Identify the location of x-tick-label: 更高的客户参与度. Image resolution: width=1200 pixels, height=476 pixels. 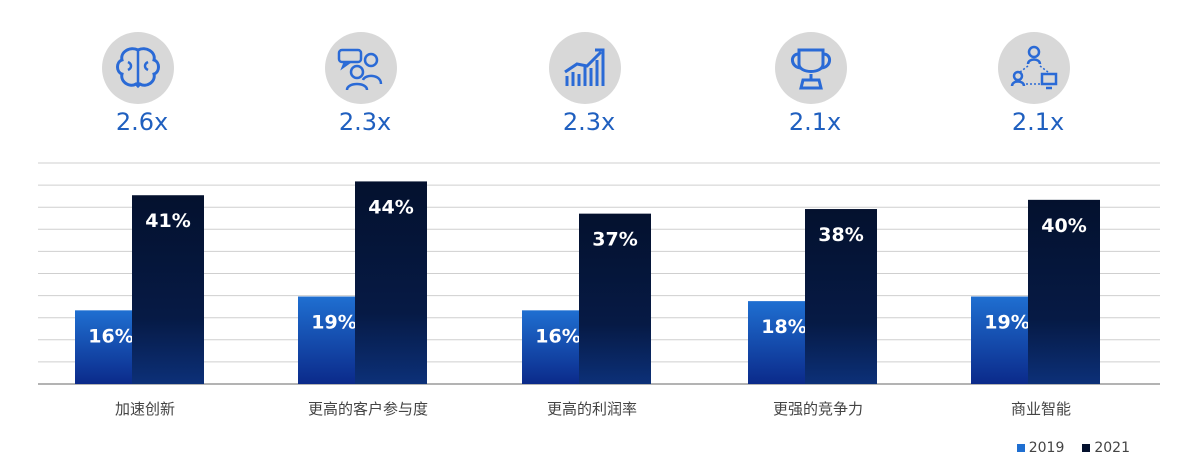
(368, 409).